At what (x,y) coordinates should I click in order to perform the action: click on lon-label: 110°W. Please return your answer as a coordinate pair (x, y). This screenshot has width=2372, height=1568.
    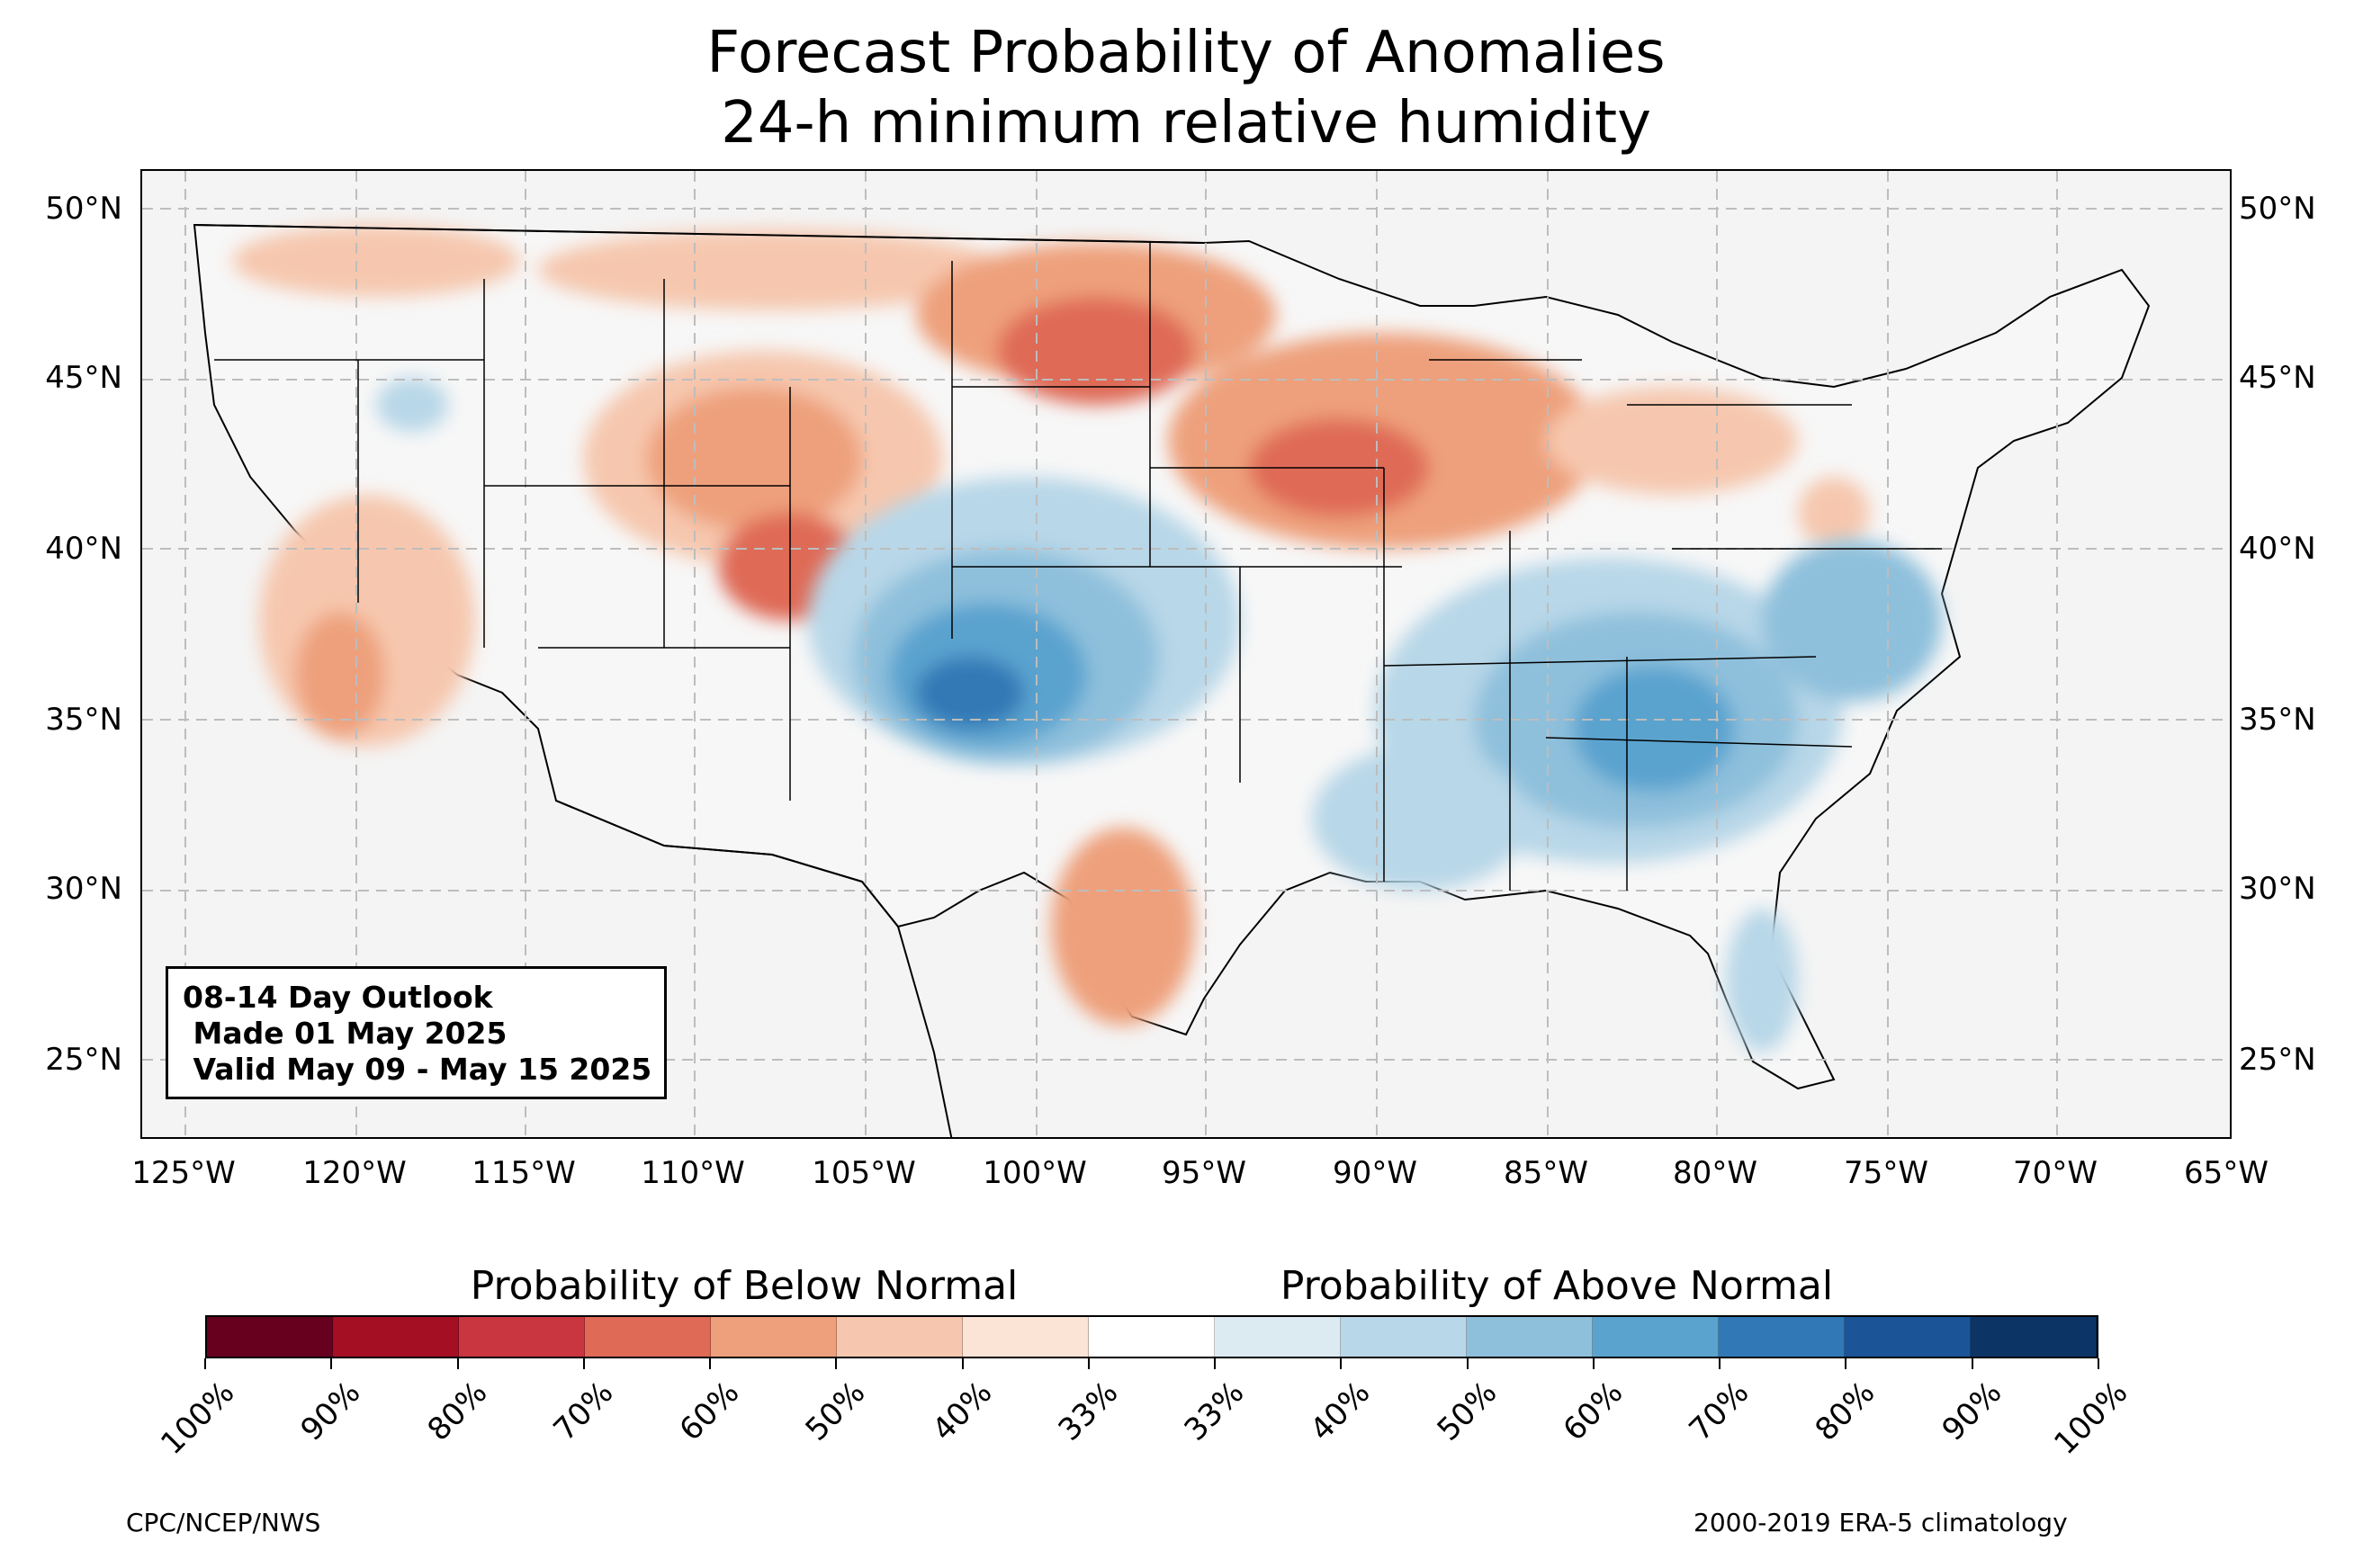
    Looking at the image, I should click on (693, 1173).